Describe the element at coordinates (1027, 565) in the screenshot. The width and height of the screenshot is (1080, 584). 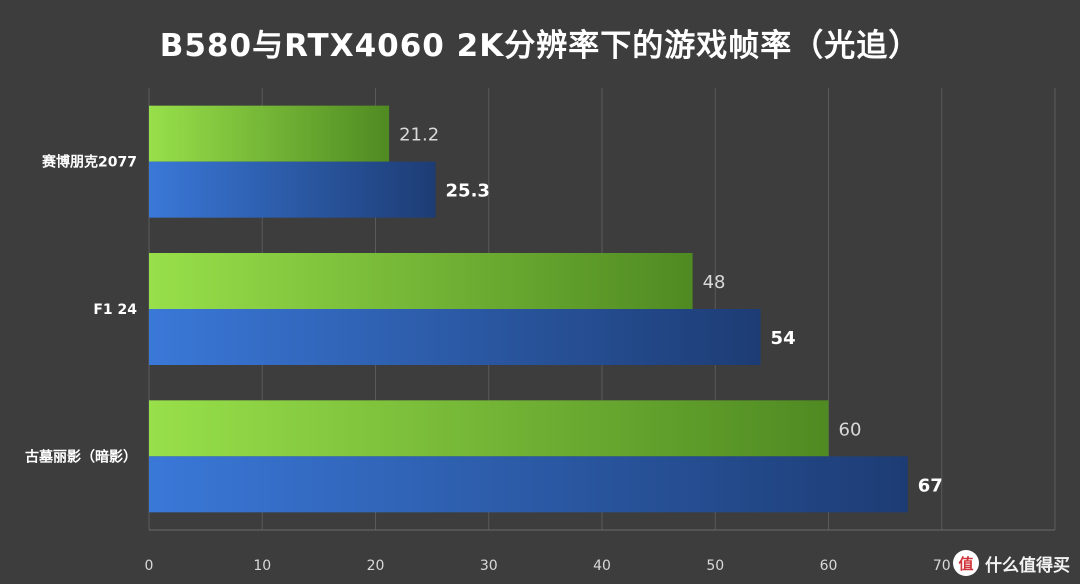
I see `watermark-text: 什么值得买` at that location.